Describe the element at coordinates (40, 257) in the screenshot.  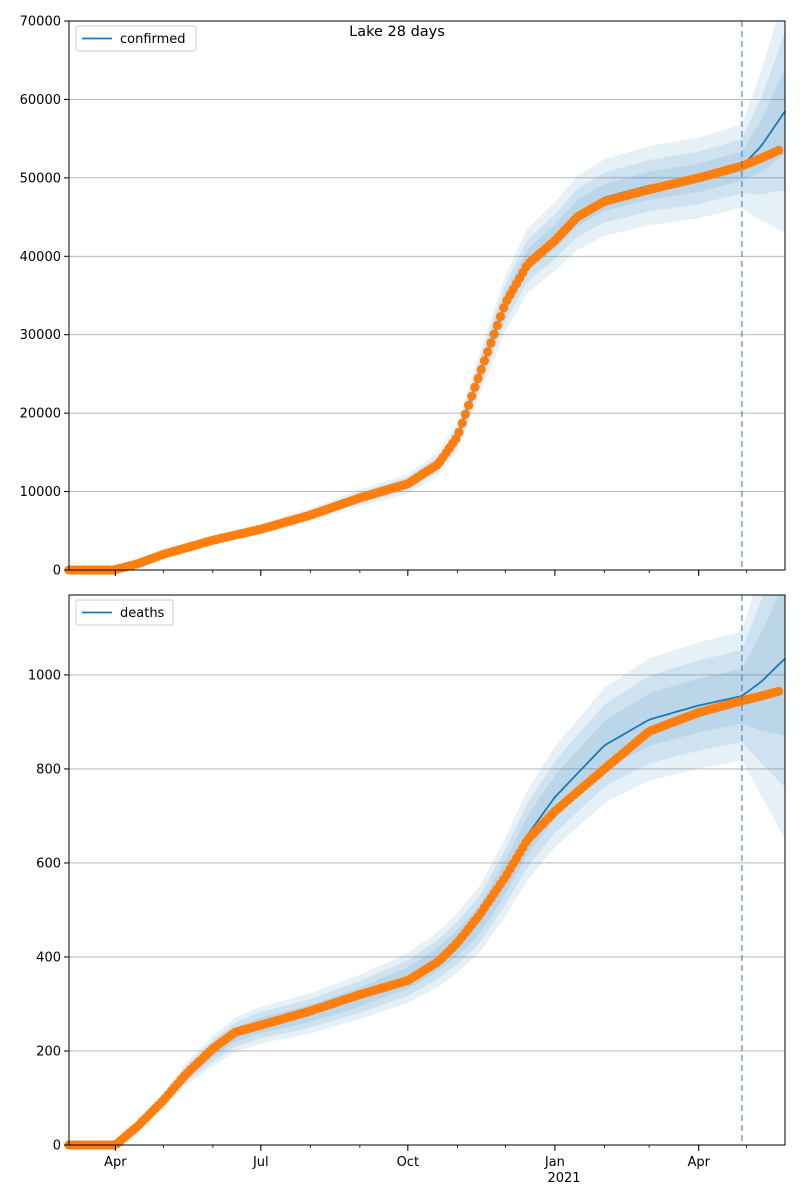
I see `y-tick-label: 40000` at that location.